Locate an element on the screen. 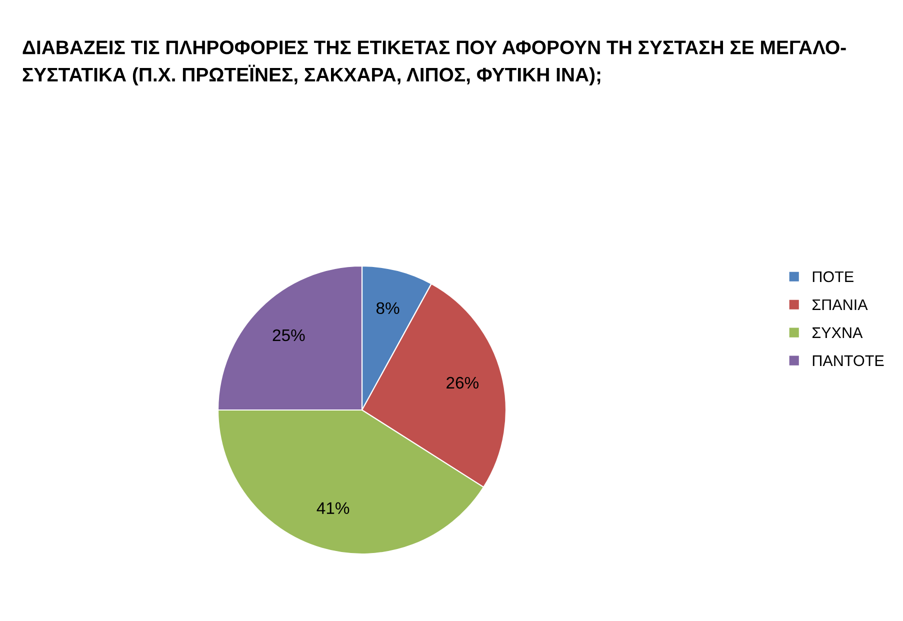 This screenshot has height=621, width=903. data-label: 26% is located at coordinates (462, 382).